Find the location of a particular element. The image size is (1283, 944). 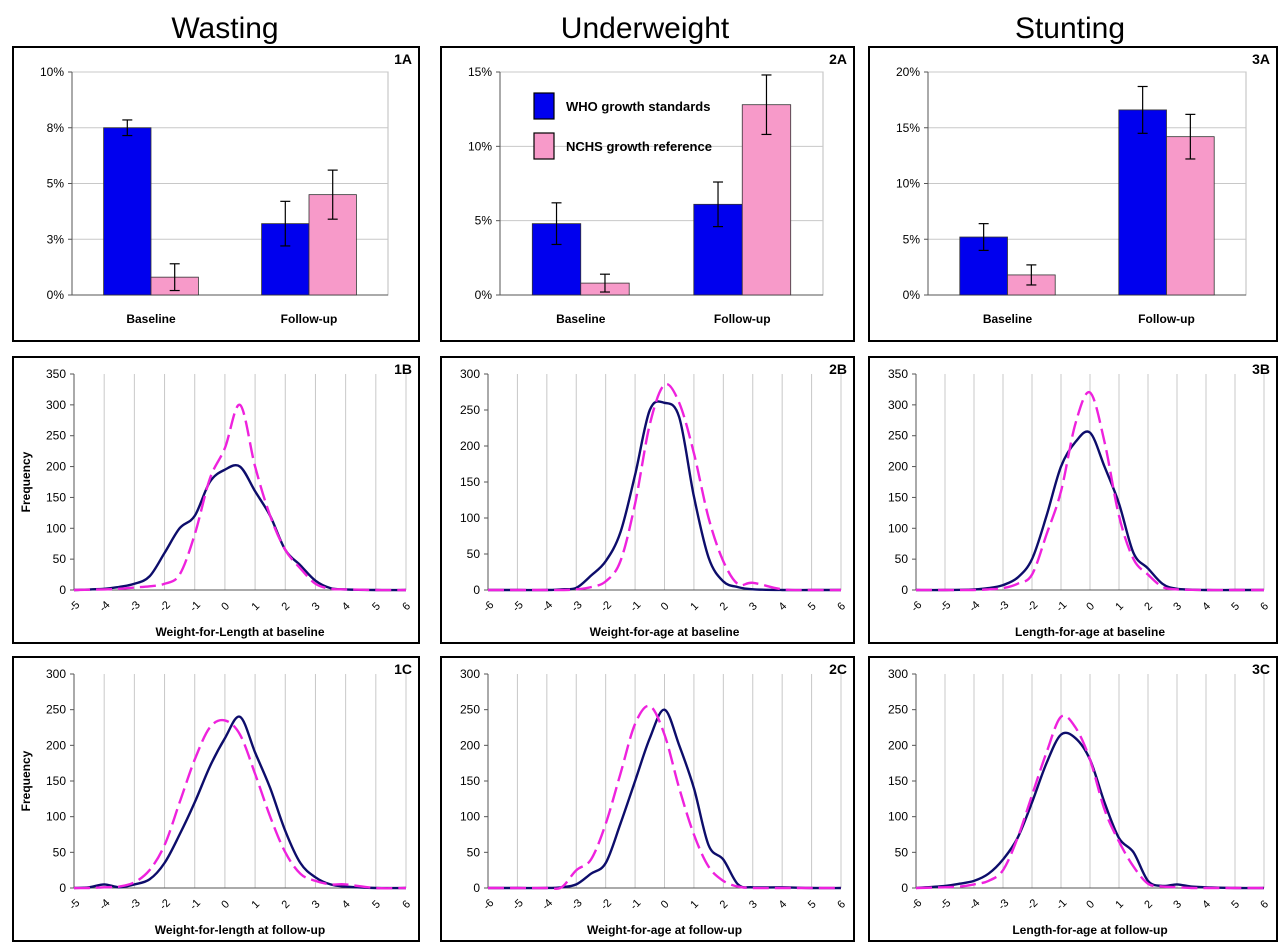

series-line-who is located at coordinates (1090, 810).